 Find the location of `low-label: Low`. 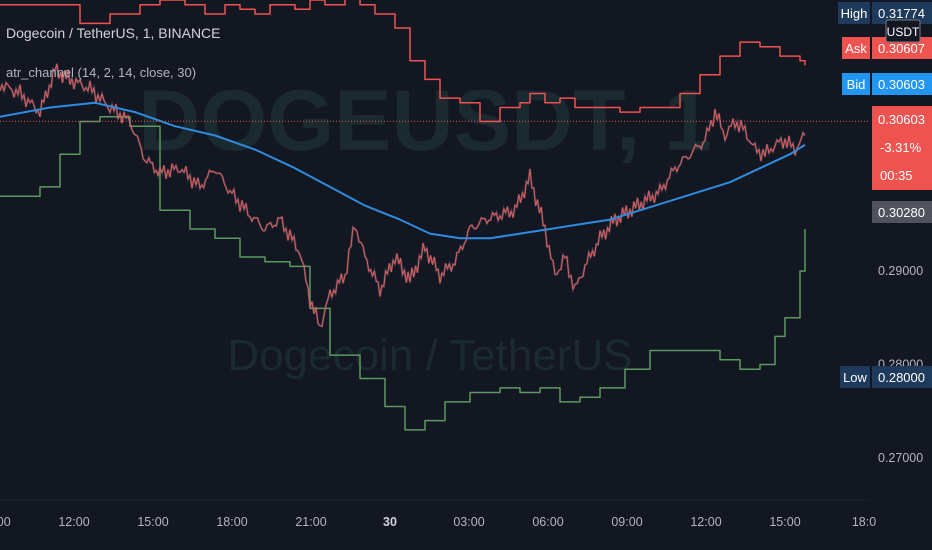

low-label: Low is located at coordinates (855, 377).